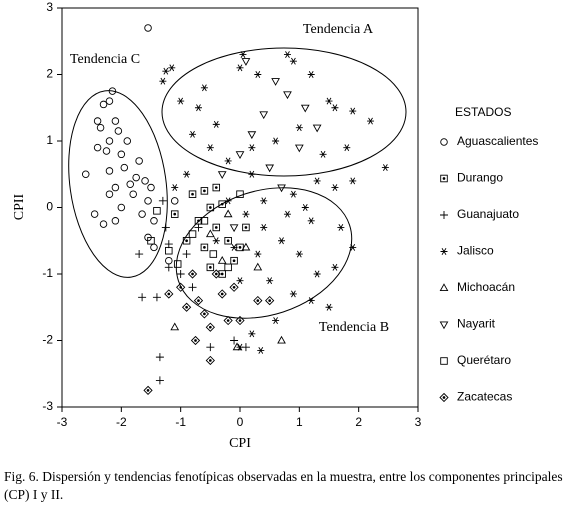  I want to click on y-tick-label: -1, so click(47, 273).